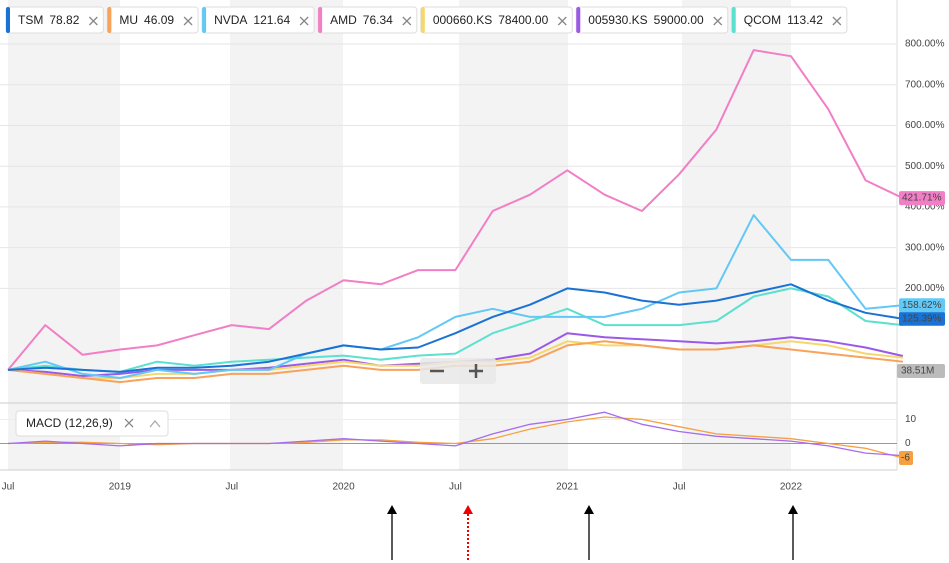 The height and width of the screenshot is (563, 949). What do you see at coordinates (120, 487) in the screenshot?
I see `x-tick-label: 2019` at bounding box center [120, 487].